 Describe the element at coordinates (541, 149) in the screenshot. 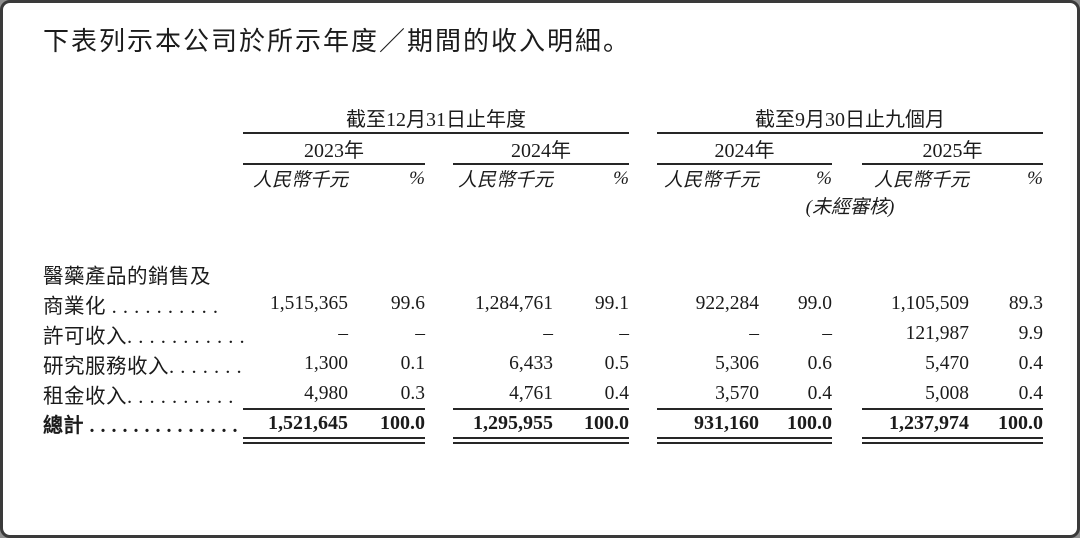

I see `year-header-2024: 2024年` at that location.